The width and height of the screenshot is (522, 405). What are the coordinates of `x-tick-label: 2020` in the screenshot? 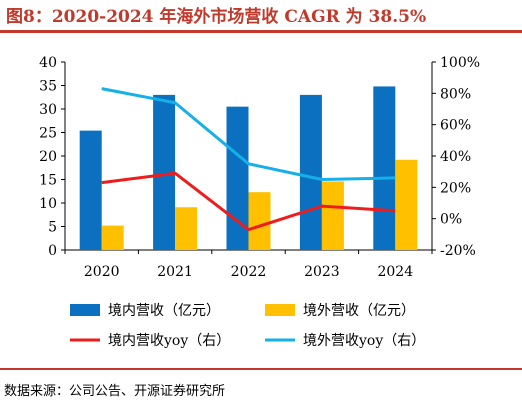 It's located at (102, 272).